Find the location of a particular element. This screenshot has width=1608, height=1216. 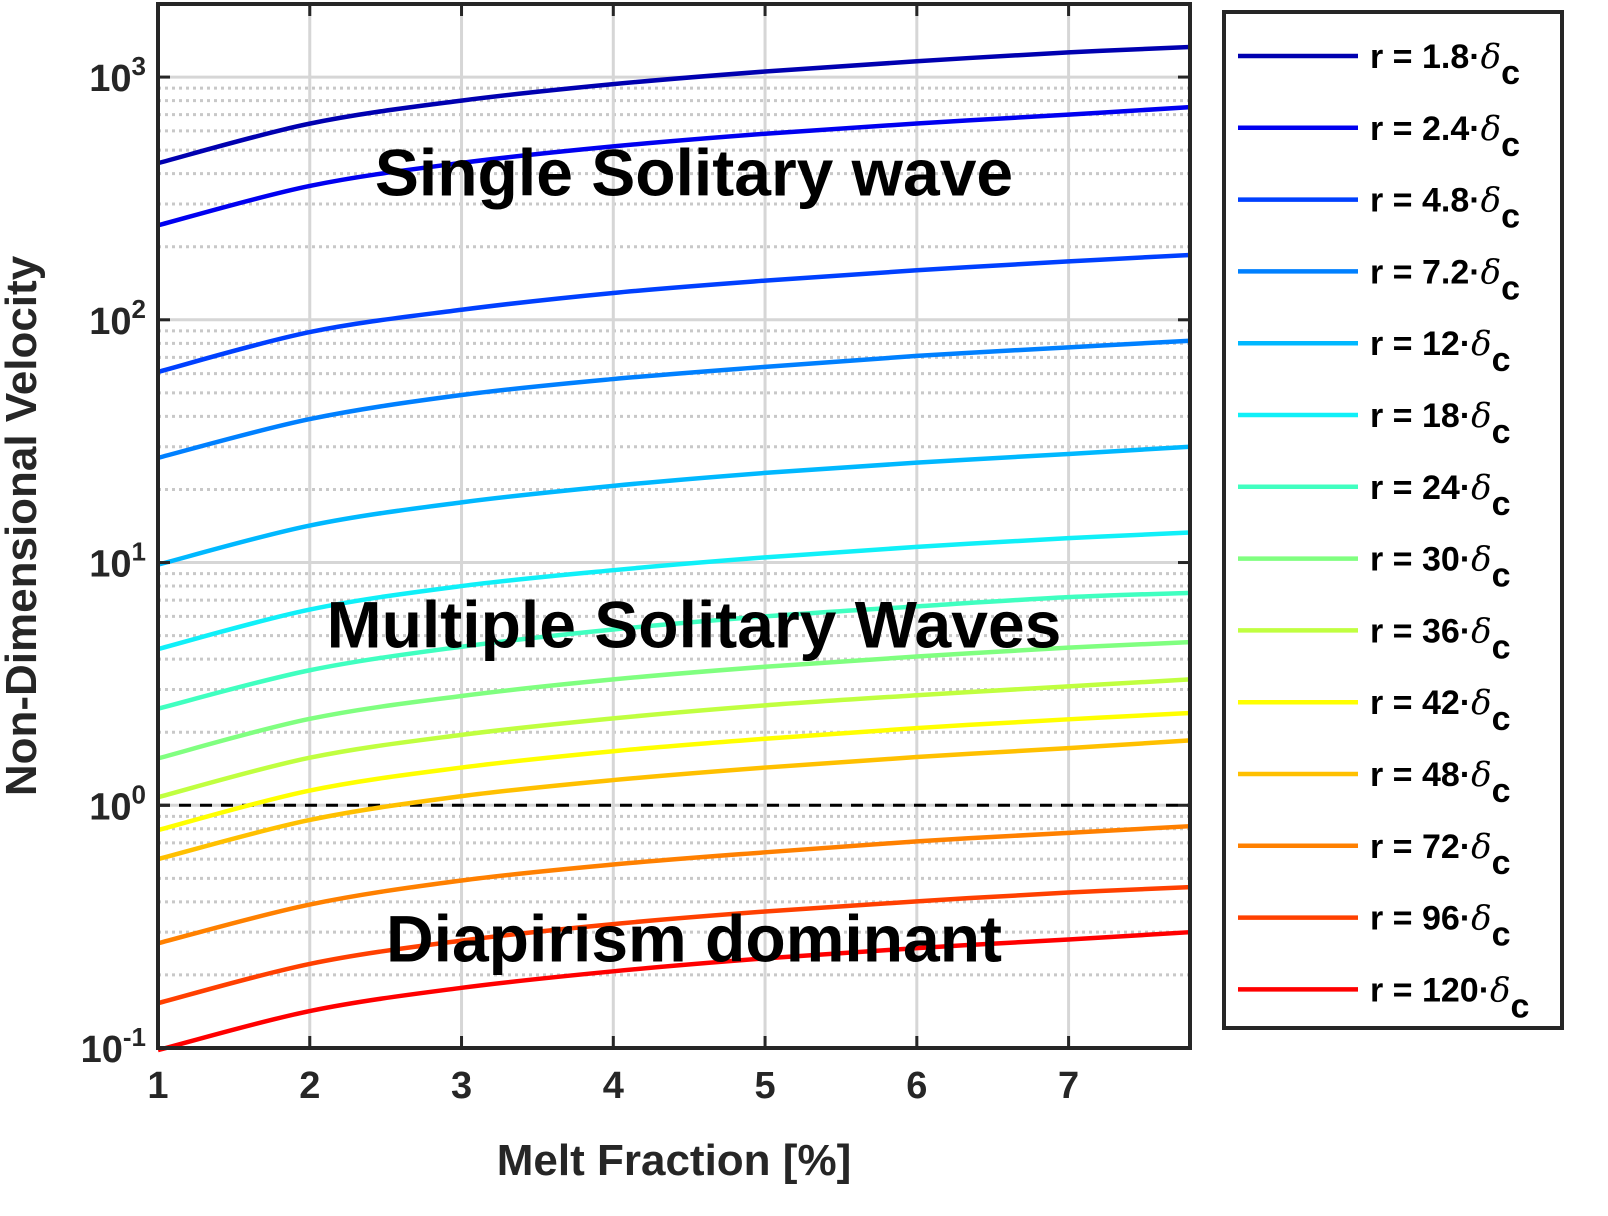

annotation-text: Multiple Solitary Waves is located at coordinates (694, 625).